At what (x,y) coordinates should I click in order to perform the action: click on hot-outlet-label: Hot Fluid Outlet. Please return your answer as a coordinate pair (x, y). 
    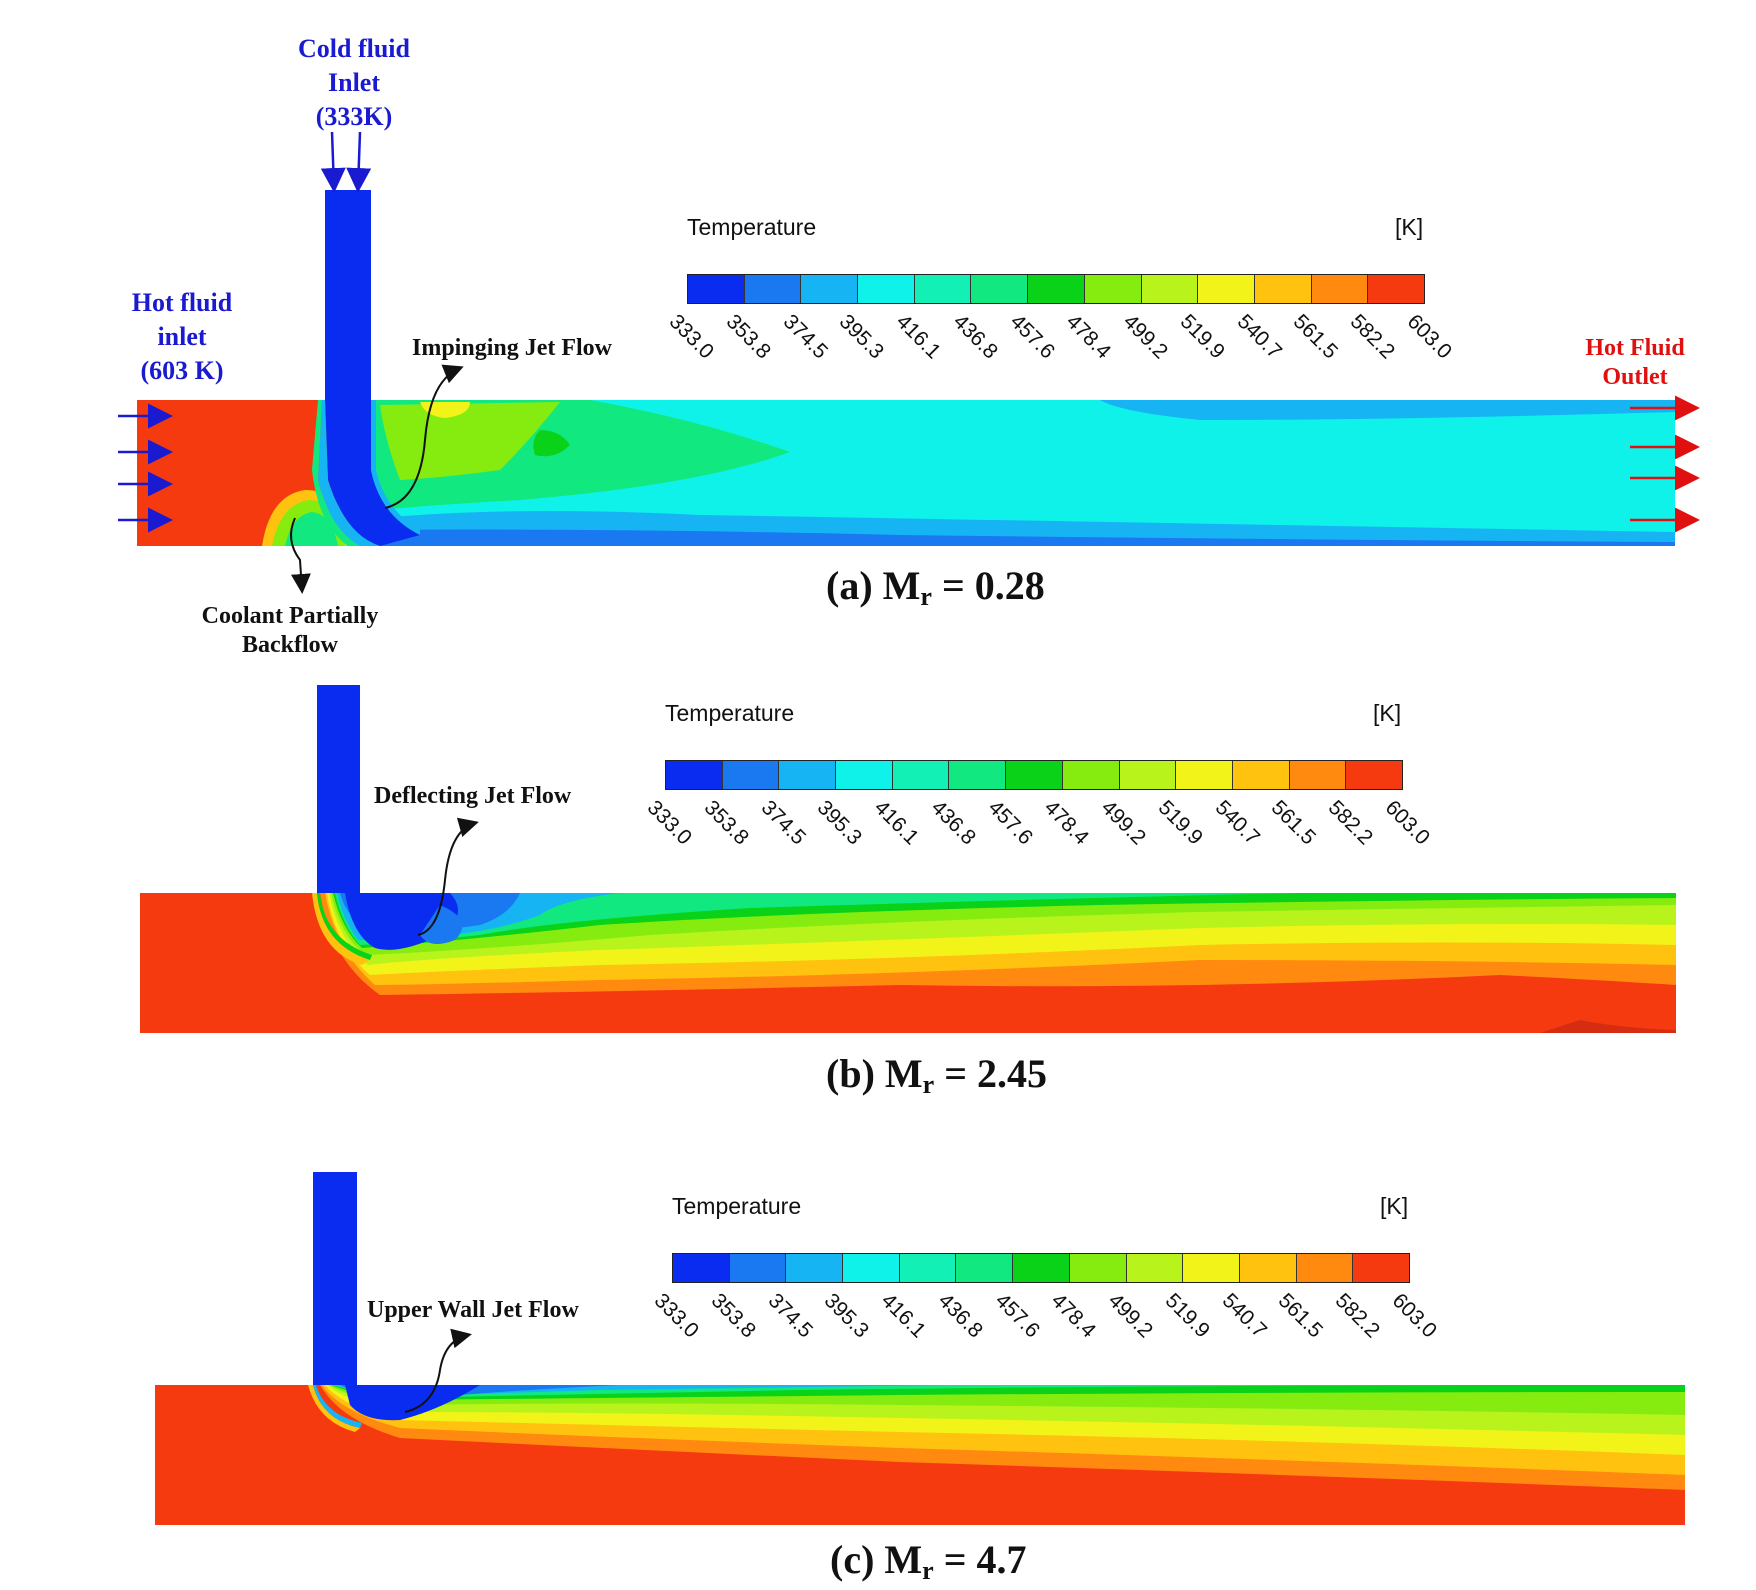
    Looking at the image, I should click on (1635, 363).